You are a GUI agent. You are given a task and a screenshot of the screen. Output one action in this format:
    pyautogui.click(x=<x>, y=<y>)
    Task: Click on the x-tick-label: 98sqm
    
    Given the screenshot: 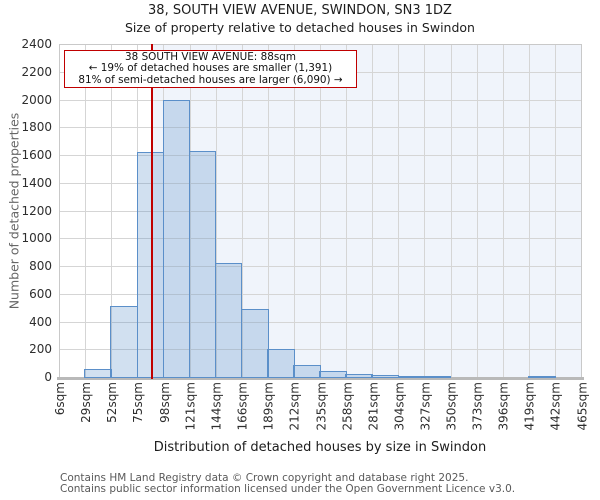 What is the action you would take?
    pyautogui.click(x=164, y=402)
    